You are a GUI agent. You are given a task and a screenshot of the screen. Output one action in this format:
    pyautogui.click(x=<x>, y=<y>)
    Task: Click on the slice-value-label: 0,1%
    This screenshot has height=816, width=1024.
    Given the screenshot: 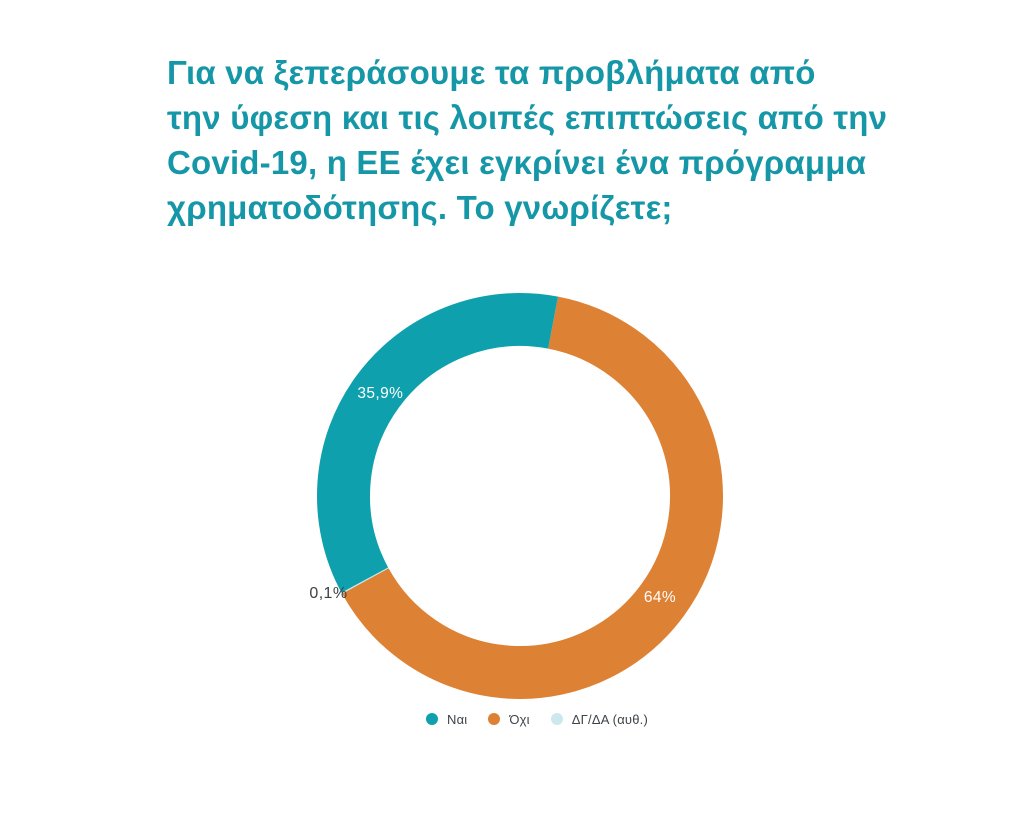 What is the action you would take?
    pyautogui.click(x=328, y=593)
    